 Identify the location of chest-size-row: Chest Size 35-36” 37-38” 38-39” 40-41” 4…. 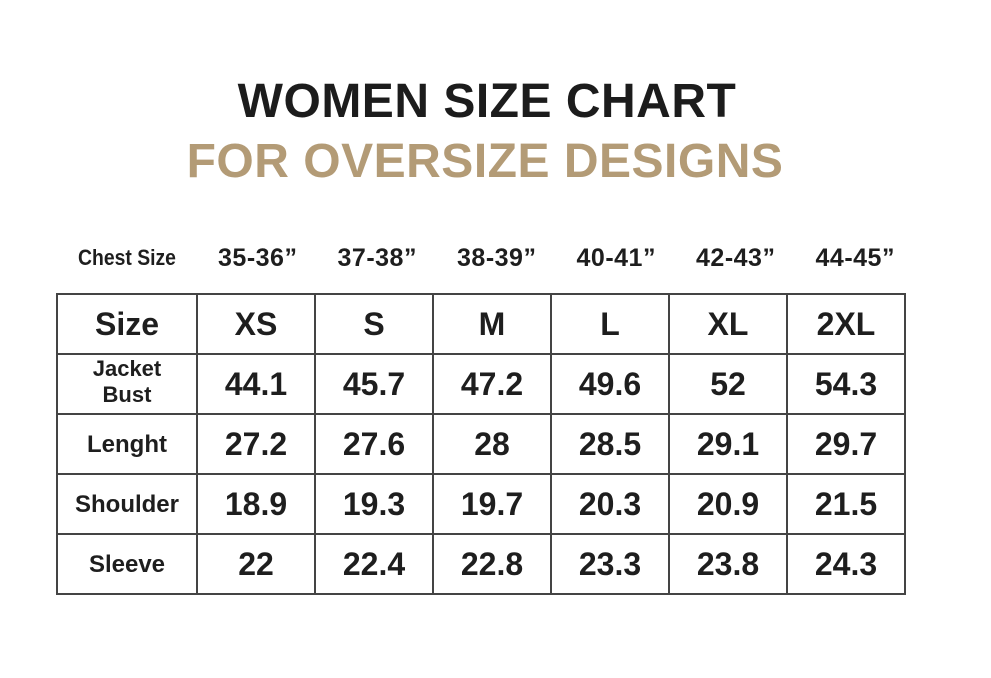
(485, 258).